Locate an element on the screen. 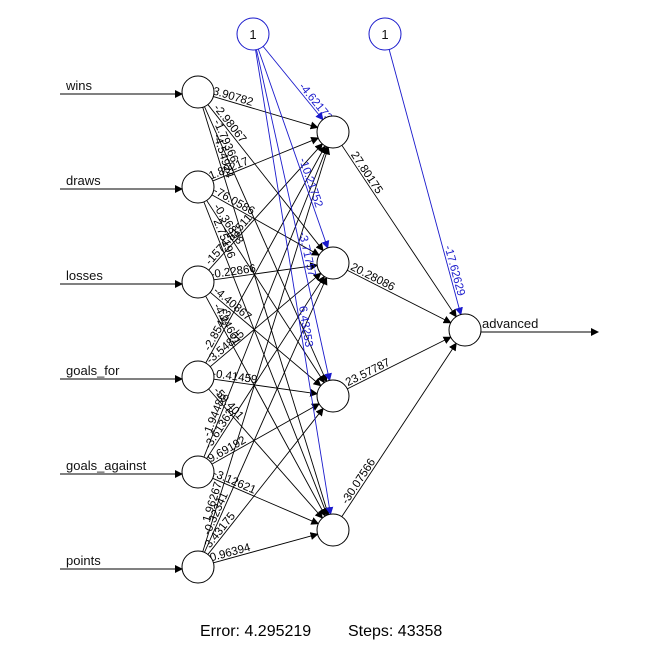  input-node-wins is located at coordinates (198, 92).